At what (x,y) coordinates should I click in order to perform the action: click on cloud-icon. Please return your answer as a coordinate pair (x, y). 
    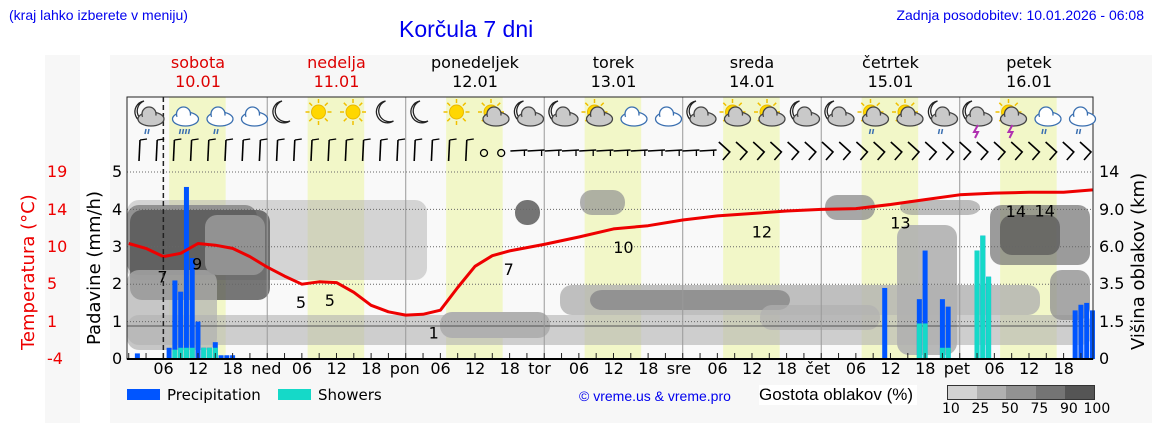
    Looking at the image, I should click on (634, 116).